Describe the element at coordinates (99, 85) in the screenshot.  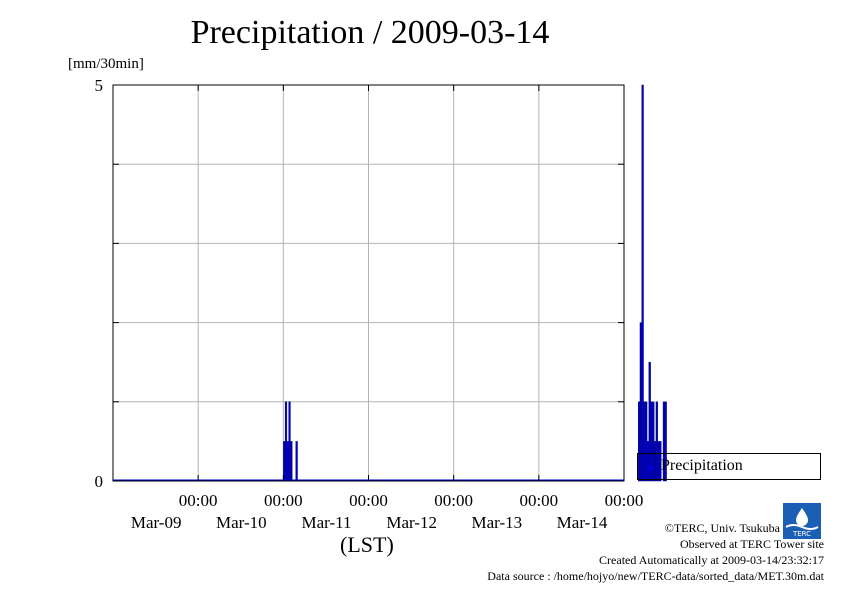
I see `y-tick-label: 5` at that location.